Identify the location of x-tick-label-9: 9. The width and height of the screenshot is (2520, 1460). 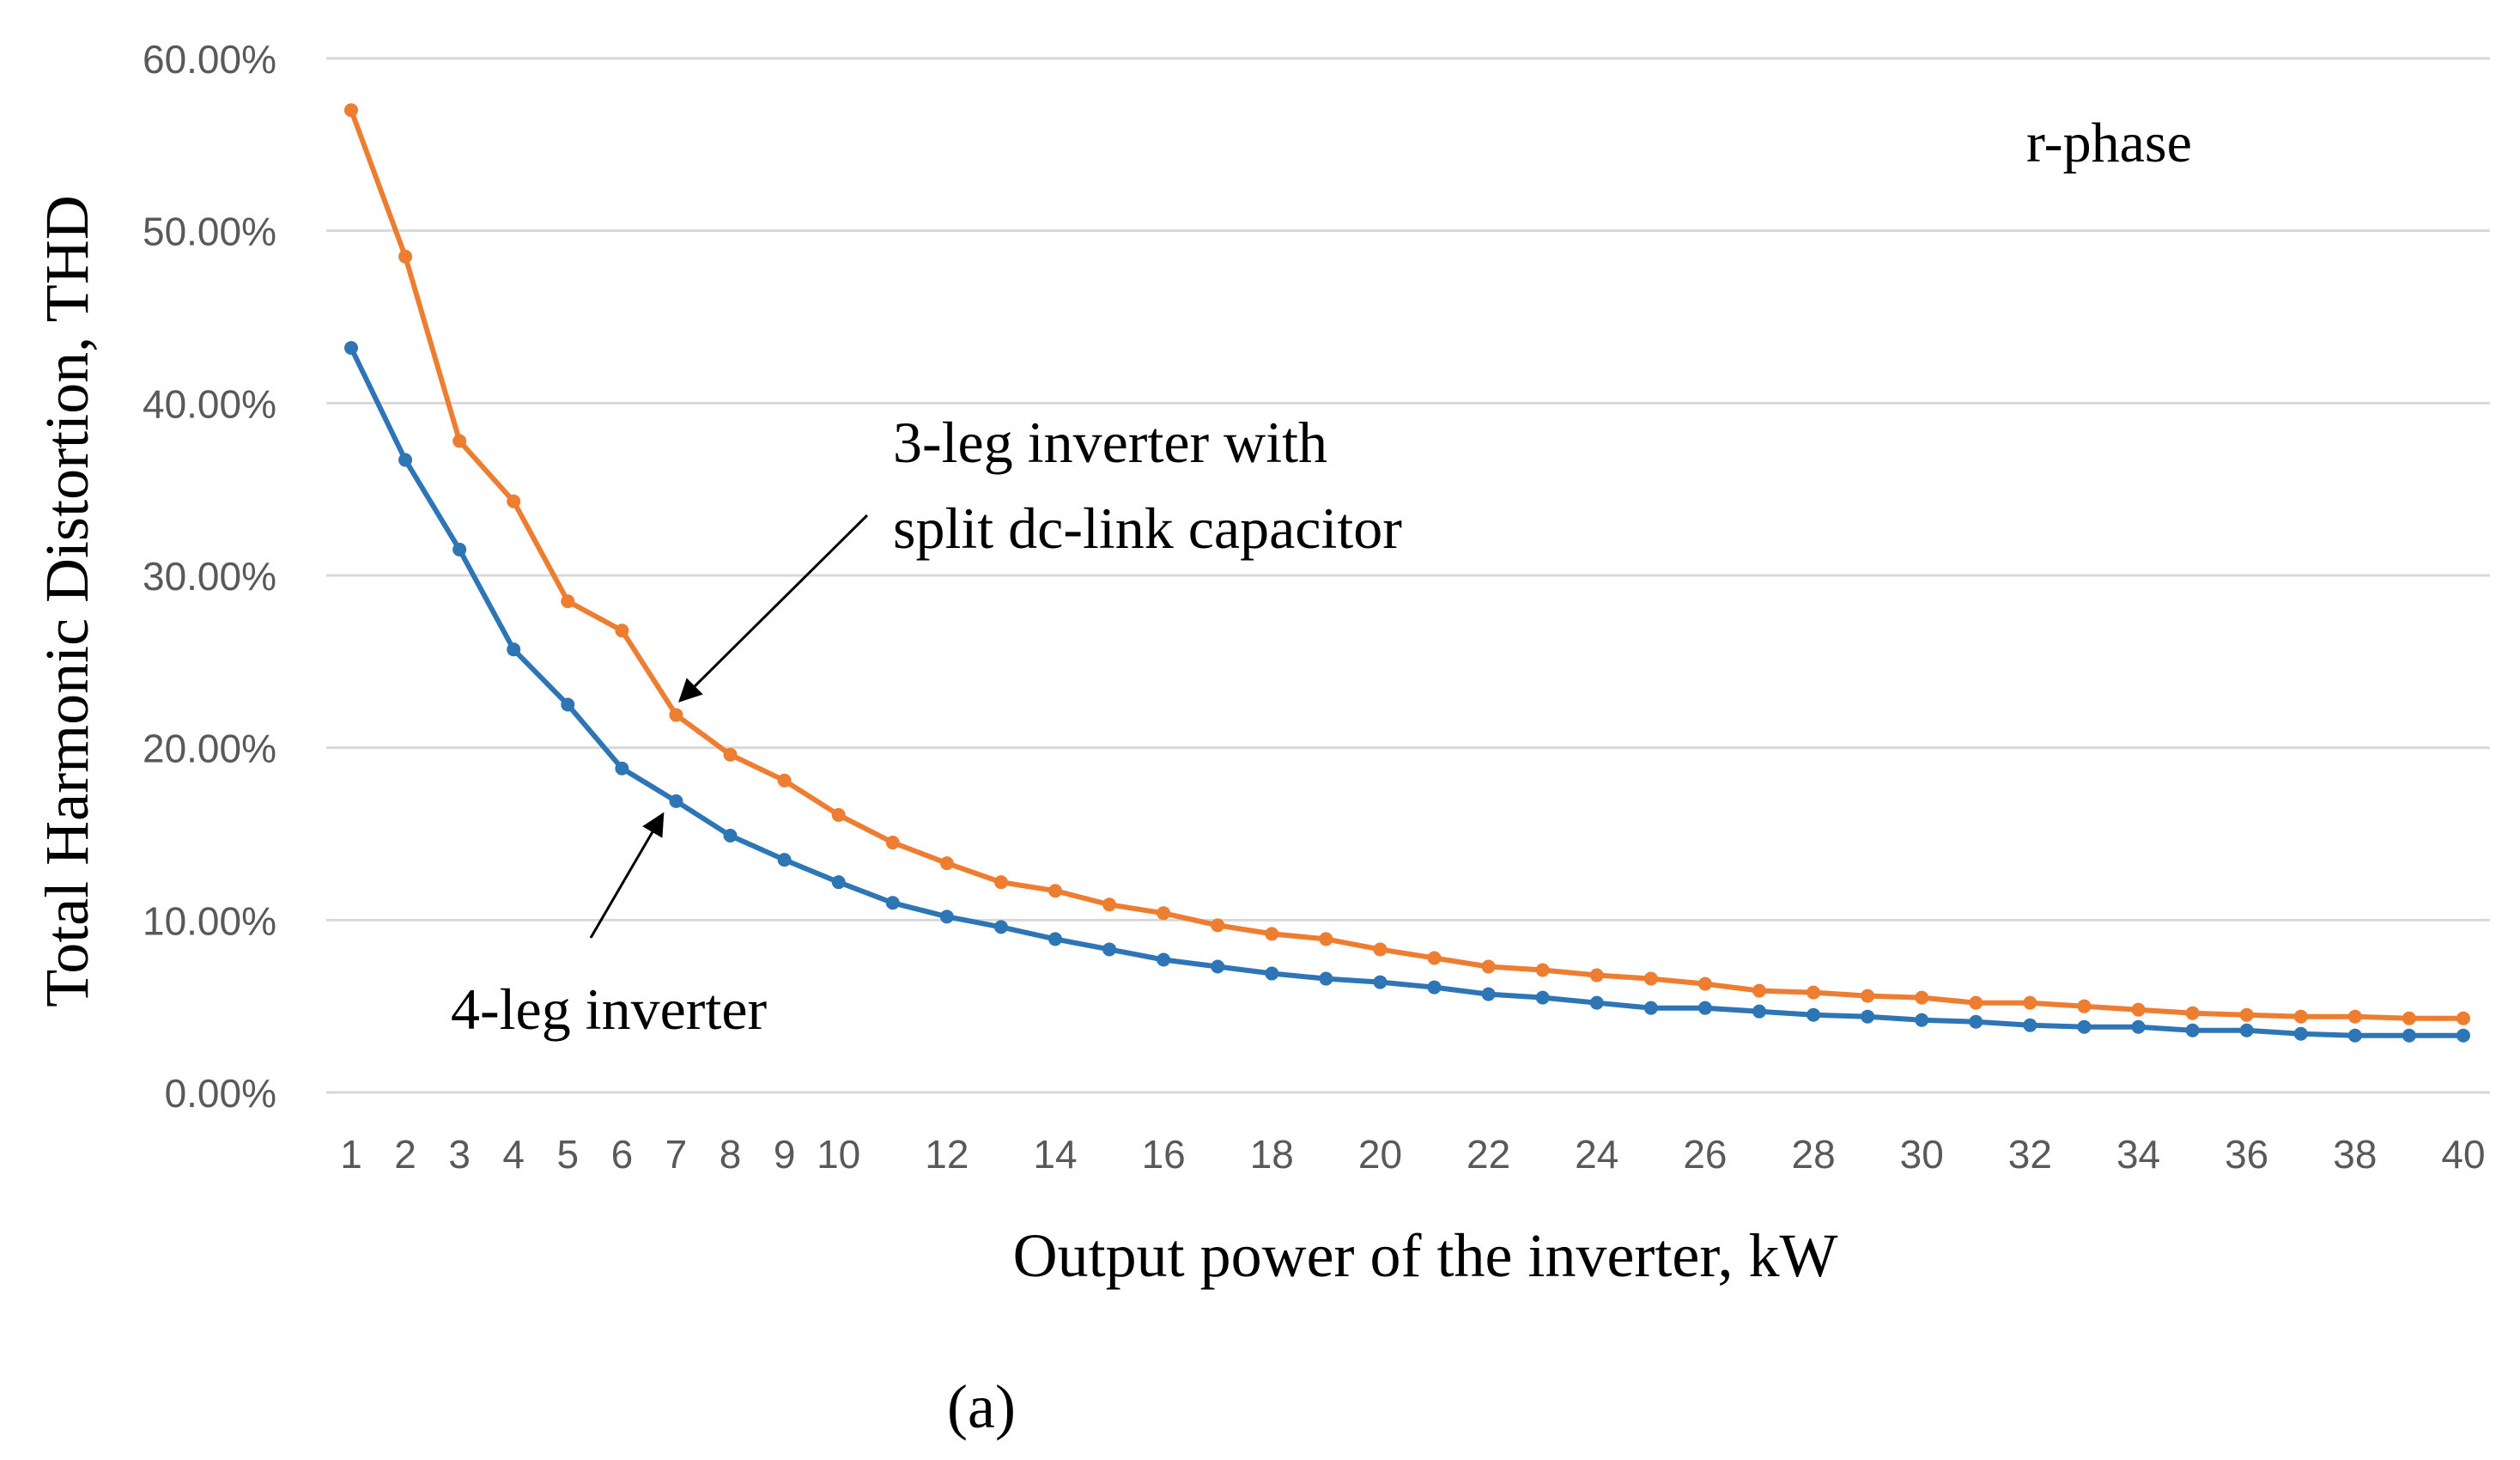
(785, 1154).